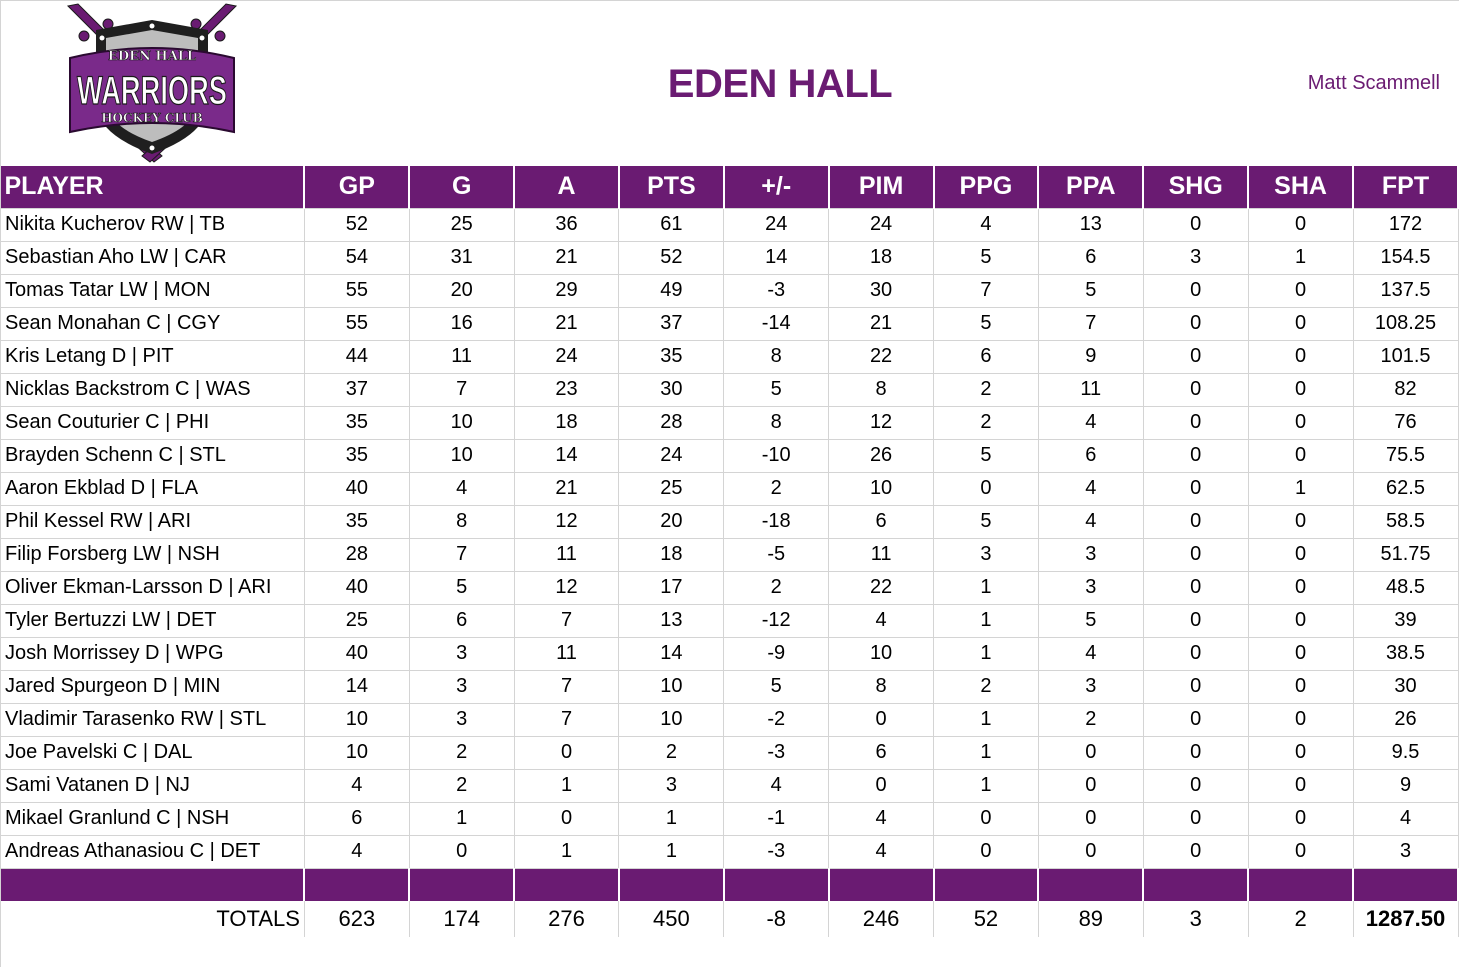  Describe the element at coordinates (356, 919) in the screenshot. I see `total-cell: 623` at that location.